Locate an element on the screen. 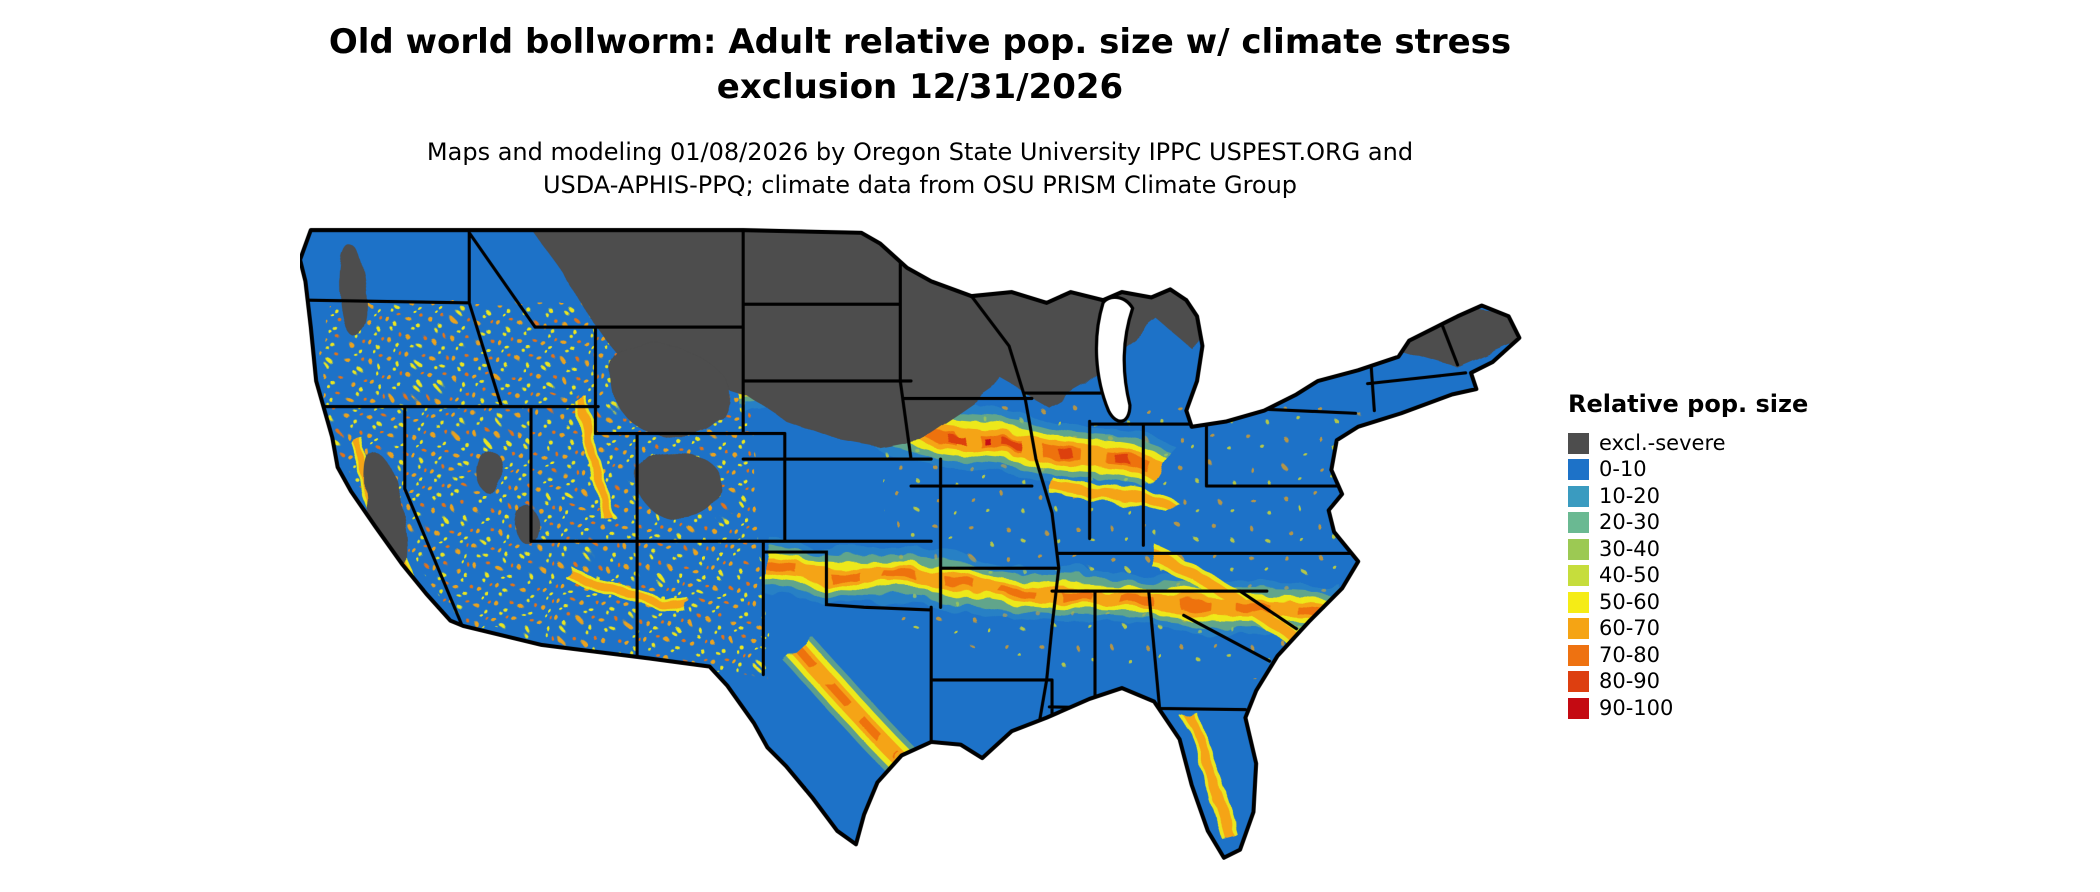 The width and height of the screenshot is (2100, 892). legend-item: 60-70 is located at coordinates (1718, 629).